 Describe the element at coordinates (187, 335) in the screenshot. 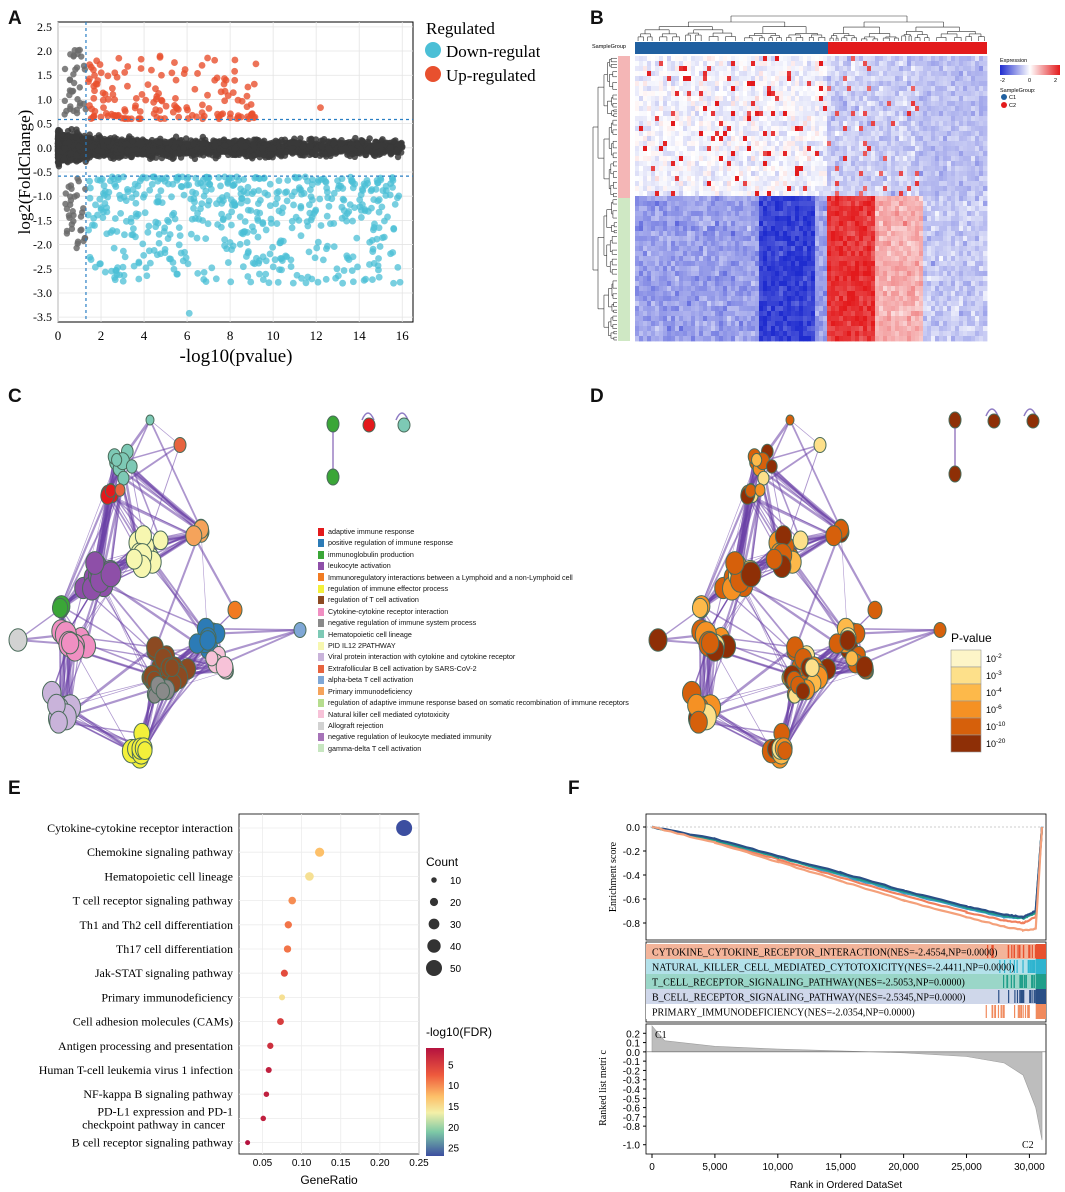

I see `volcano-xtick: 6` at that location.